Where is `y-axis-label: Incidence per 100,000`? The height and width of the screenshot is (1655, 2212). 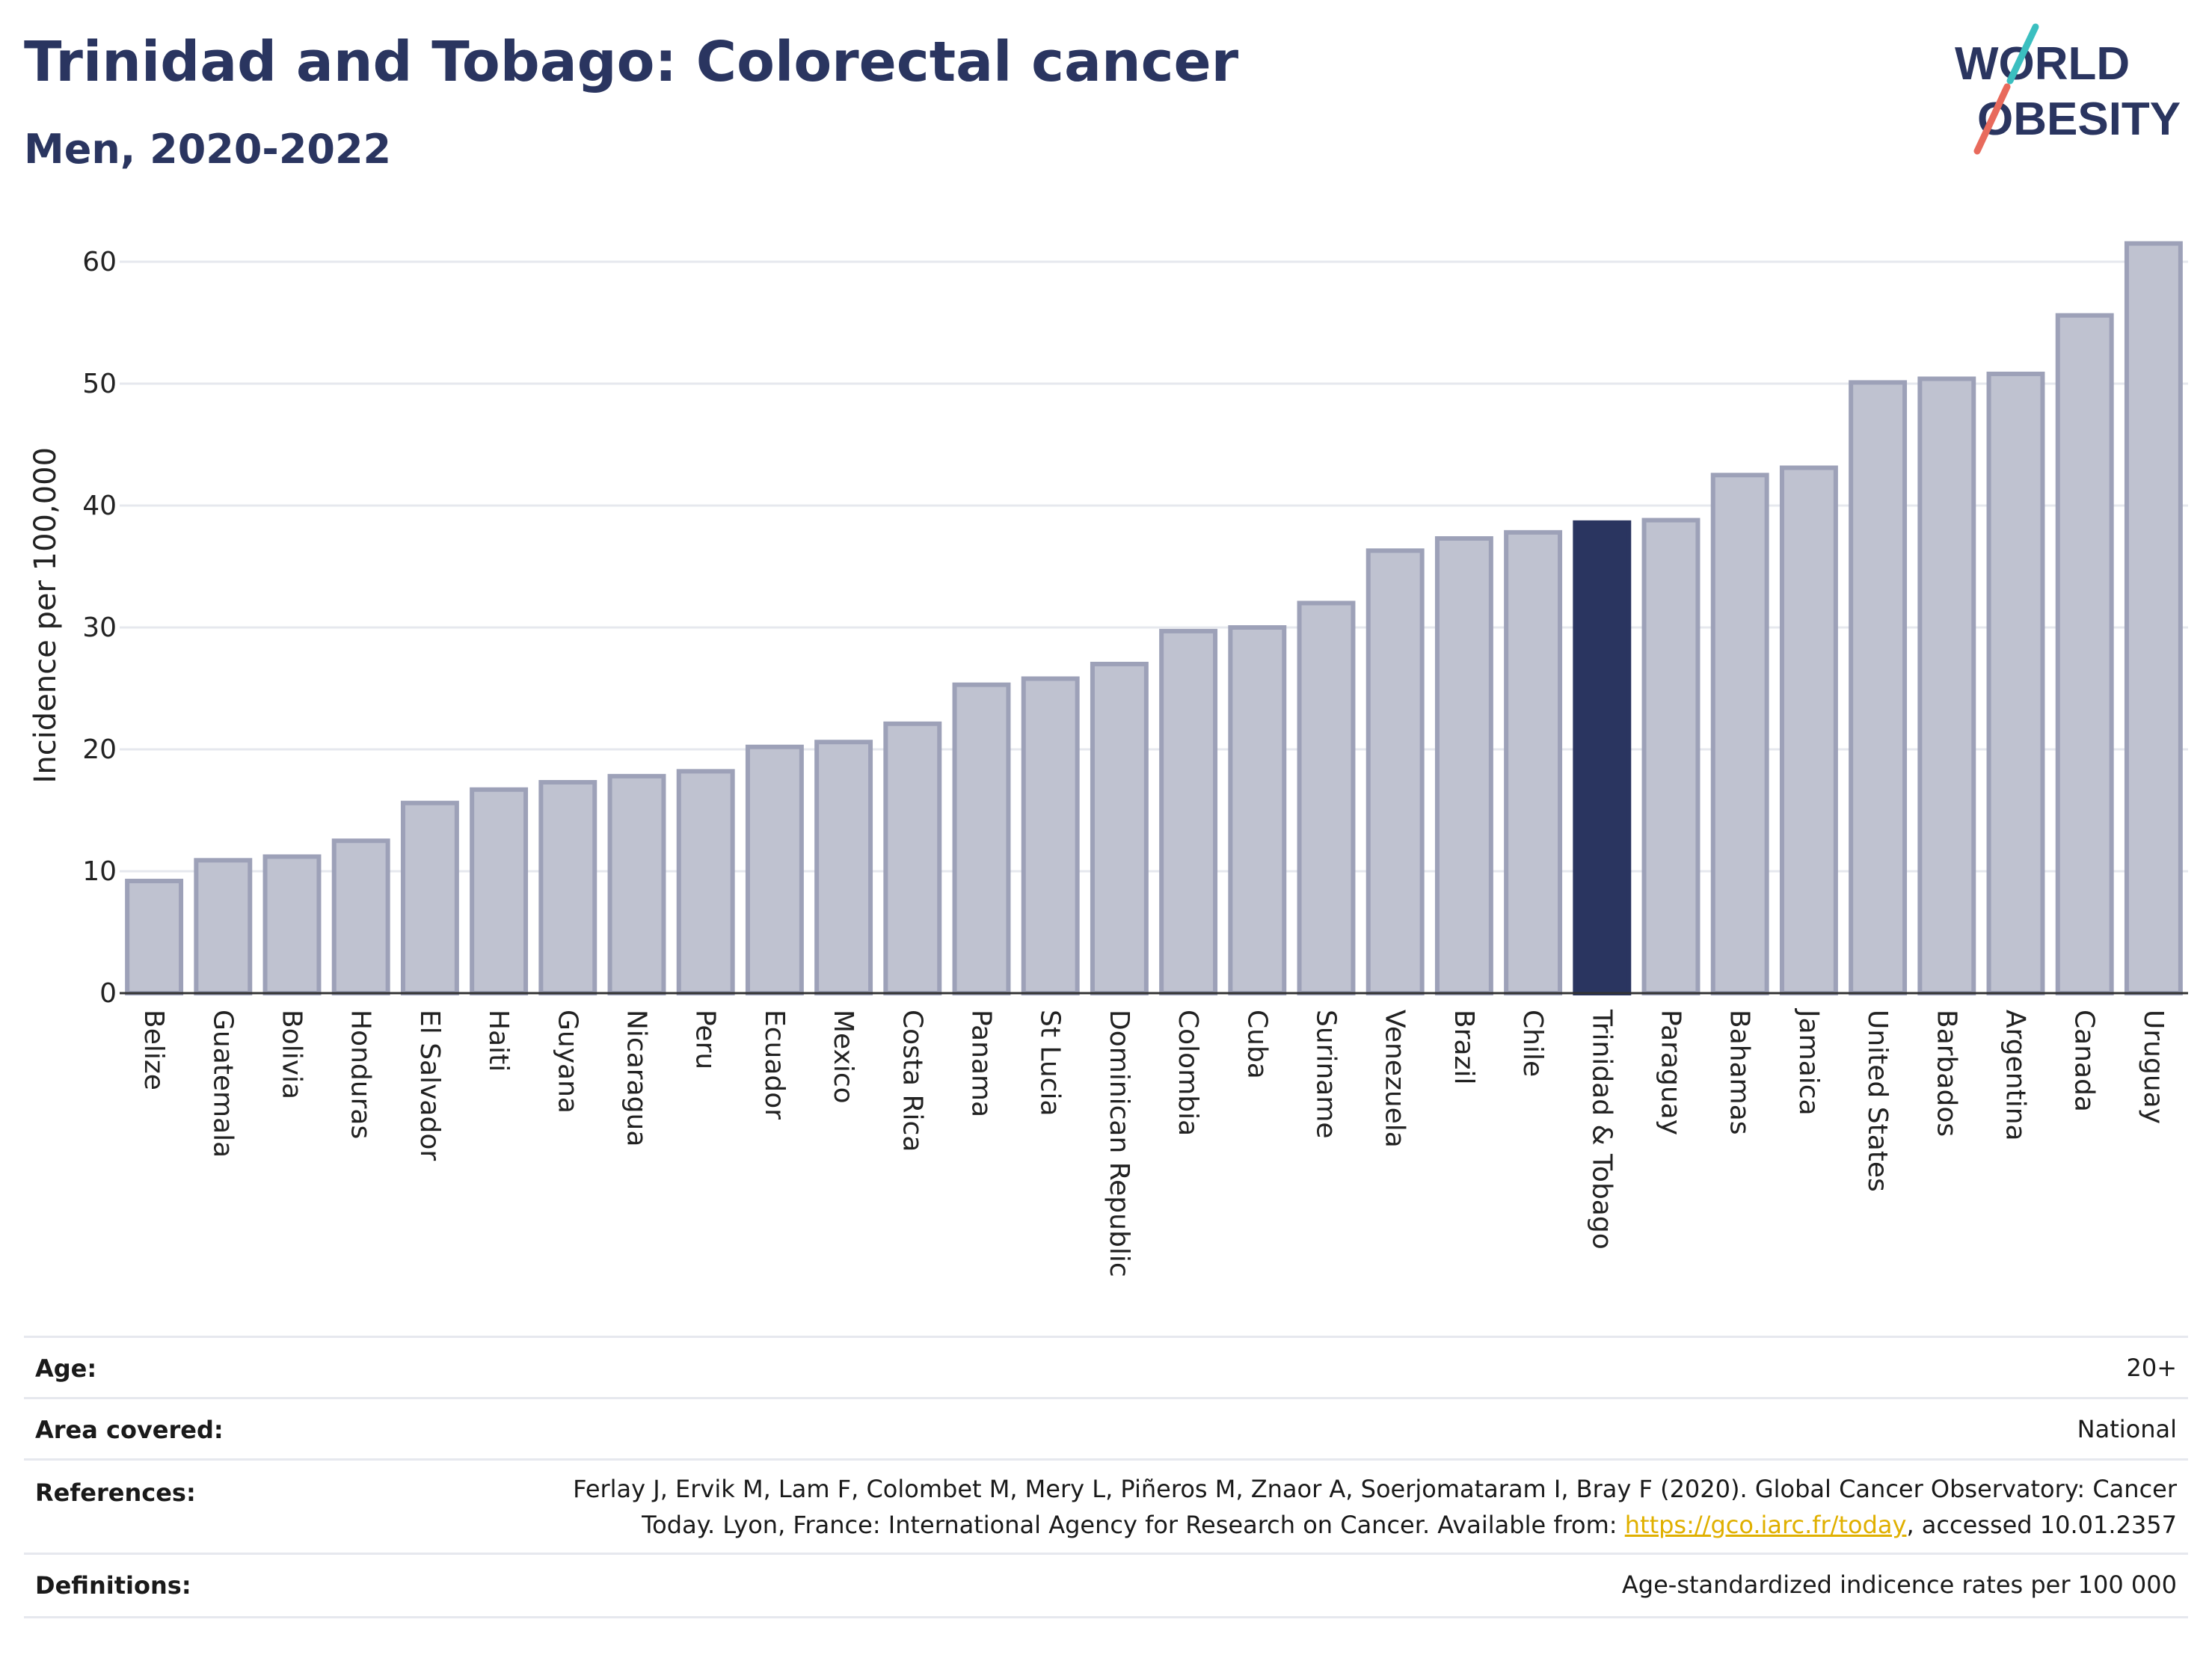
y-axis-label: Incidence per 100,000 is located at coordinates (45, 615).